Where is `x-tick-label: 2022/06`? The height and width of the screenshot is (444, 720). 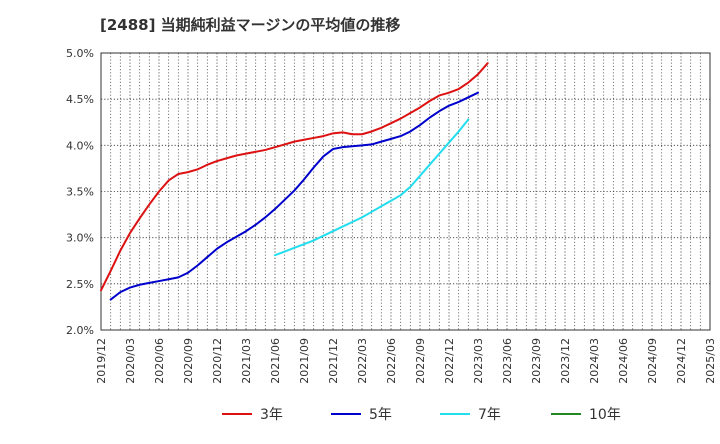
x-tick-label: 2022/06 is located at coordinates (391, 361).